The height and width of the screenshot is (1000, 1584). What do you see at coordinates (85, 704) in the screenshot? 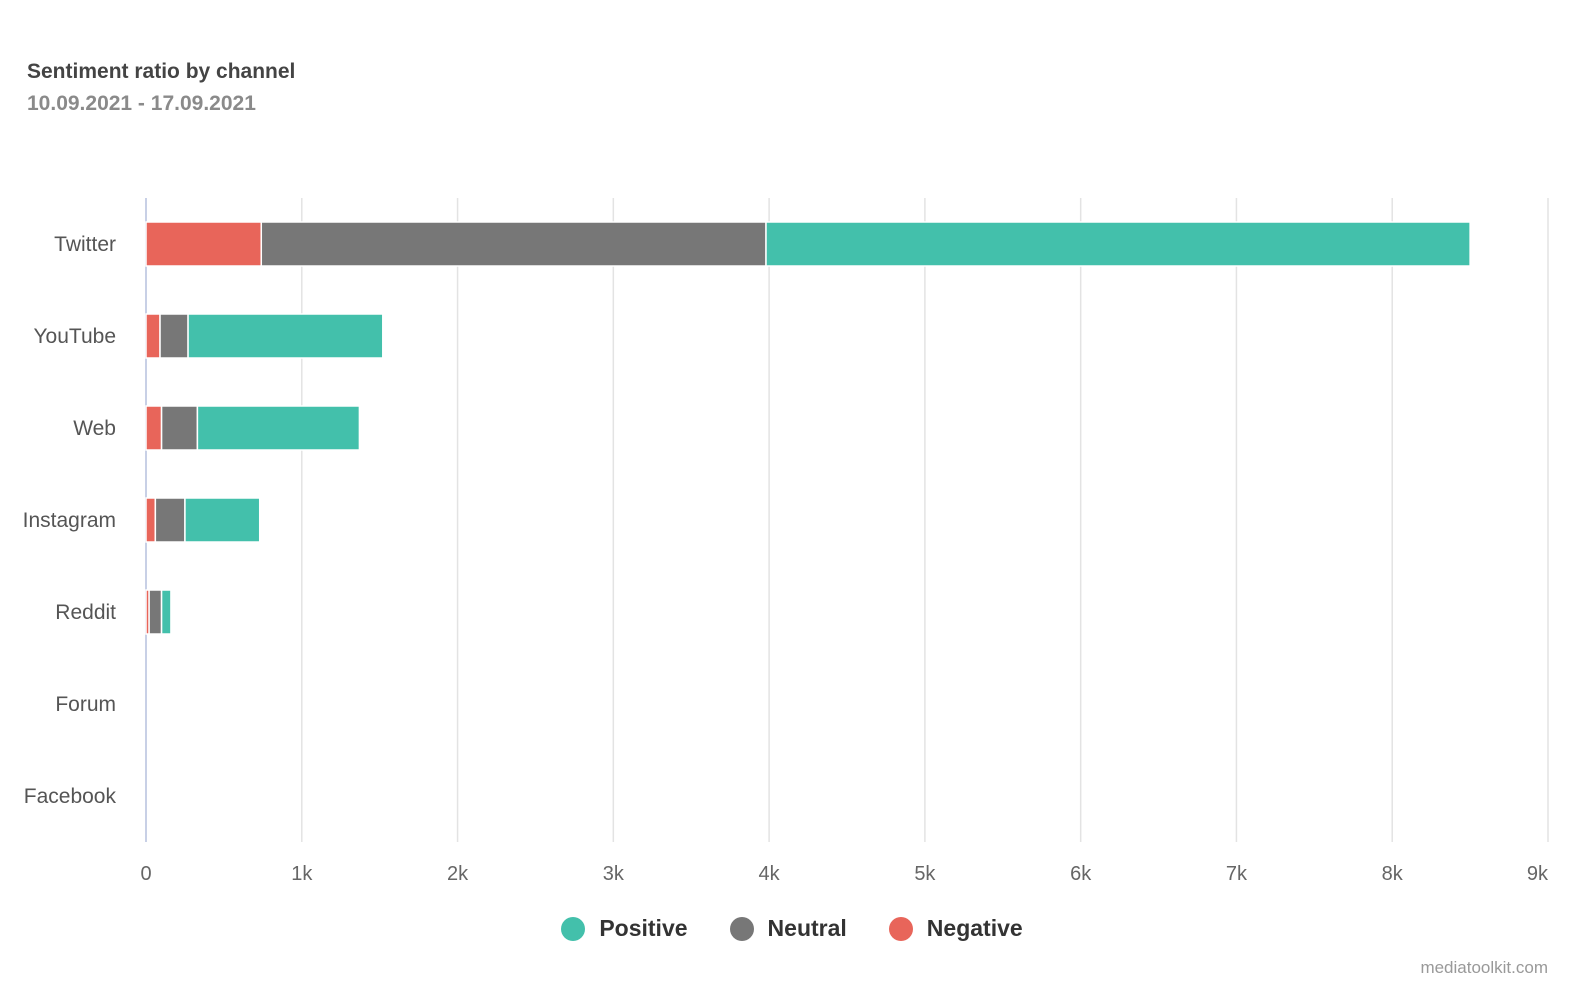
I see `category-label-forum: Forum` at bounding box center [85, 704].